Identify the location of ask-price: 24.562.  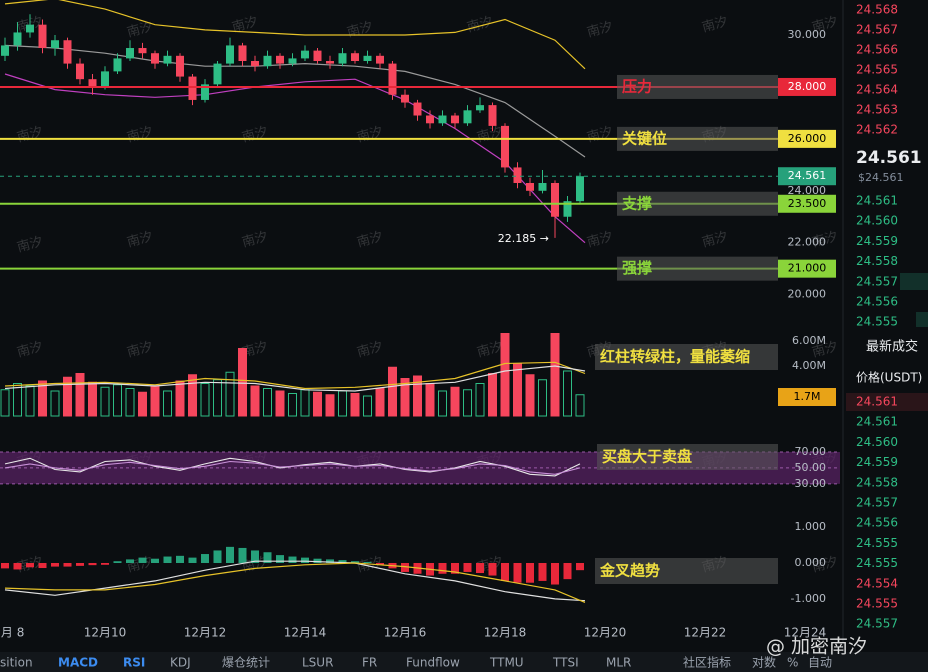
(877, 130).